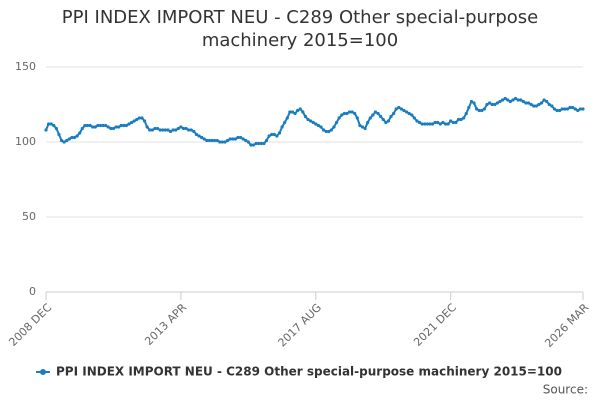  I want to click on y-tick-label: 100, so click(25, 141).